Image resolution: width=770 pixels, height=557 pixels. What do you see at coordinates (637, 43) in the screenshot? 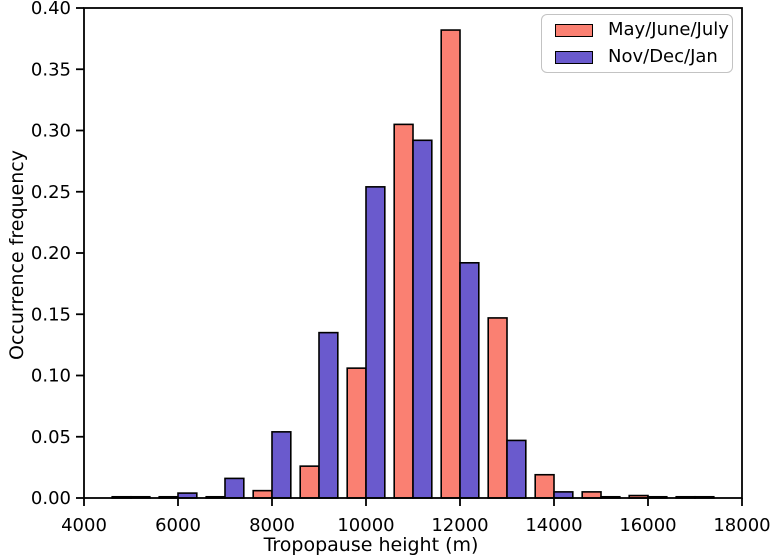
I see `legend: May/June/July Nov/Dec/Jan` at bounding box center [637, 43].